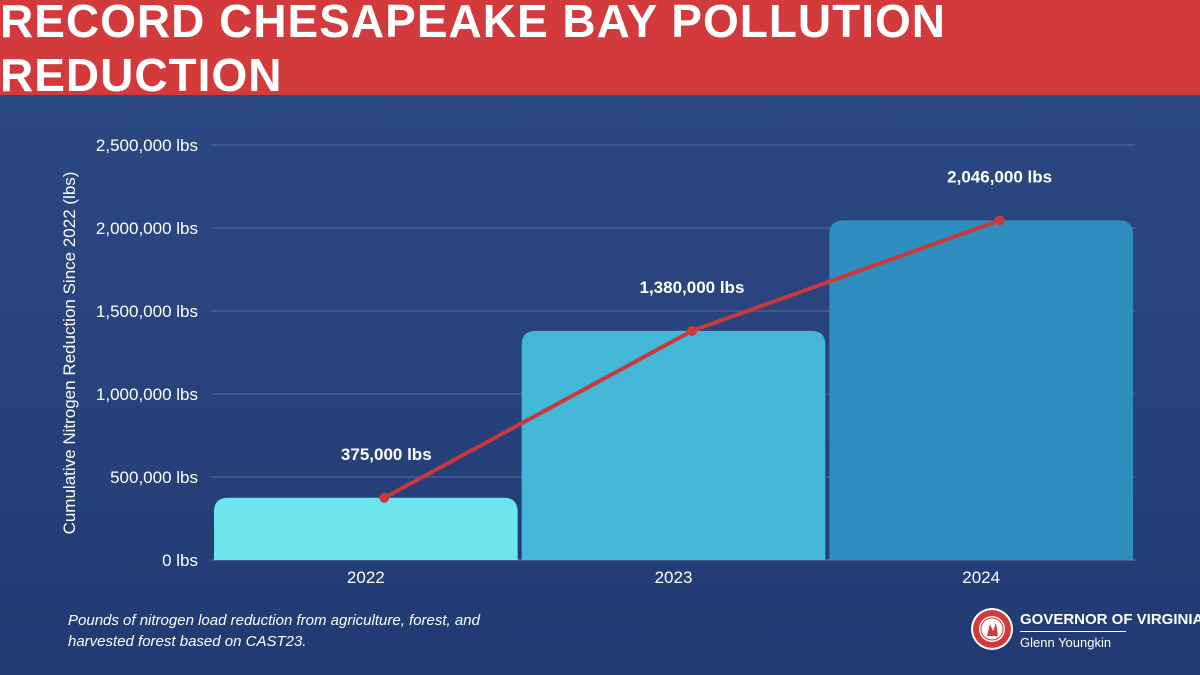 The height and width of the screenshot is (675, 1200). What do you see at coordinates (999, 176) in the screenshot?
I see `data-label-2024: 2,046,000 lbs` at bounding box center [999, 176].